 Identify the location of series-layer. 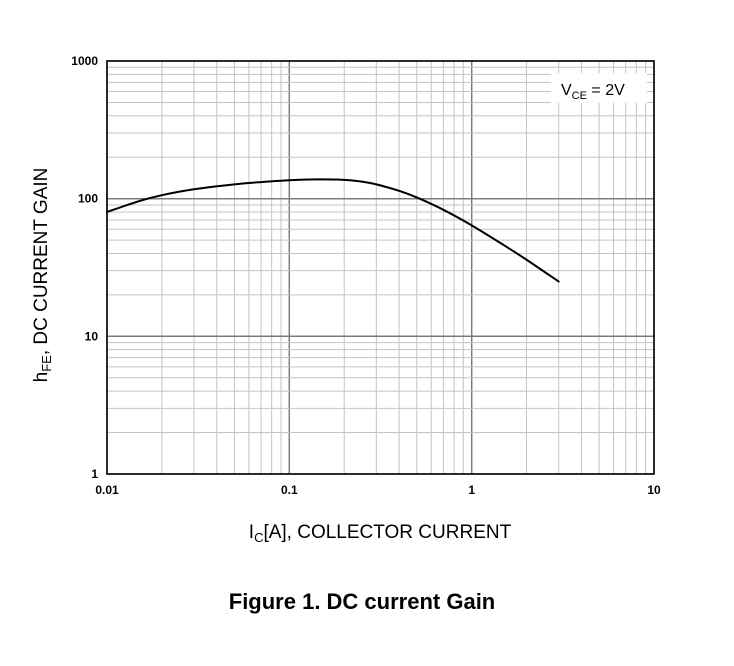
(333, 230).